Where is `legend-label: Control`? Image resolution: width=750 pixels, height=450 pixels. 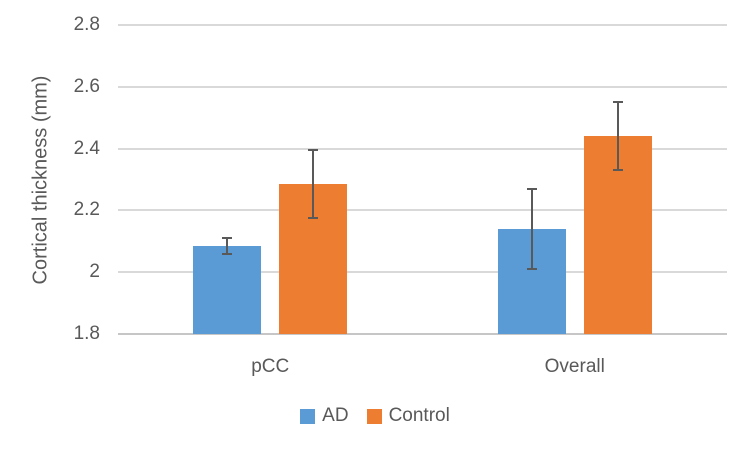 legend-label: Control is located at coordinates (419, 415).